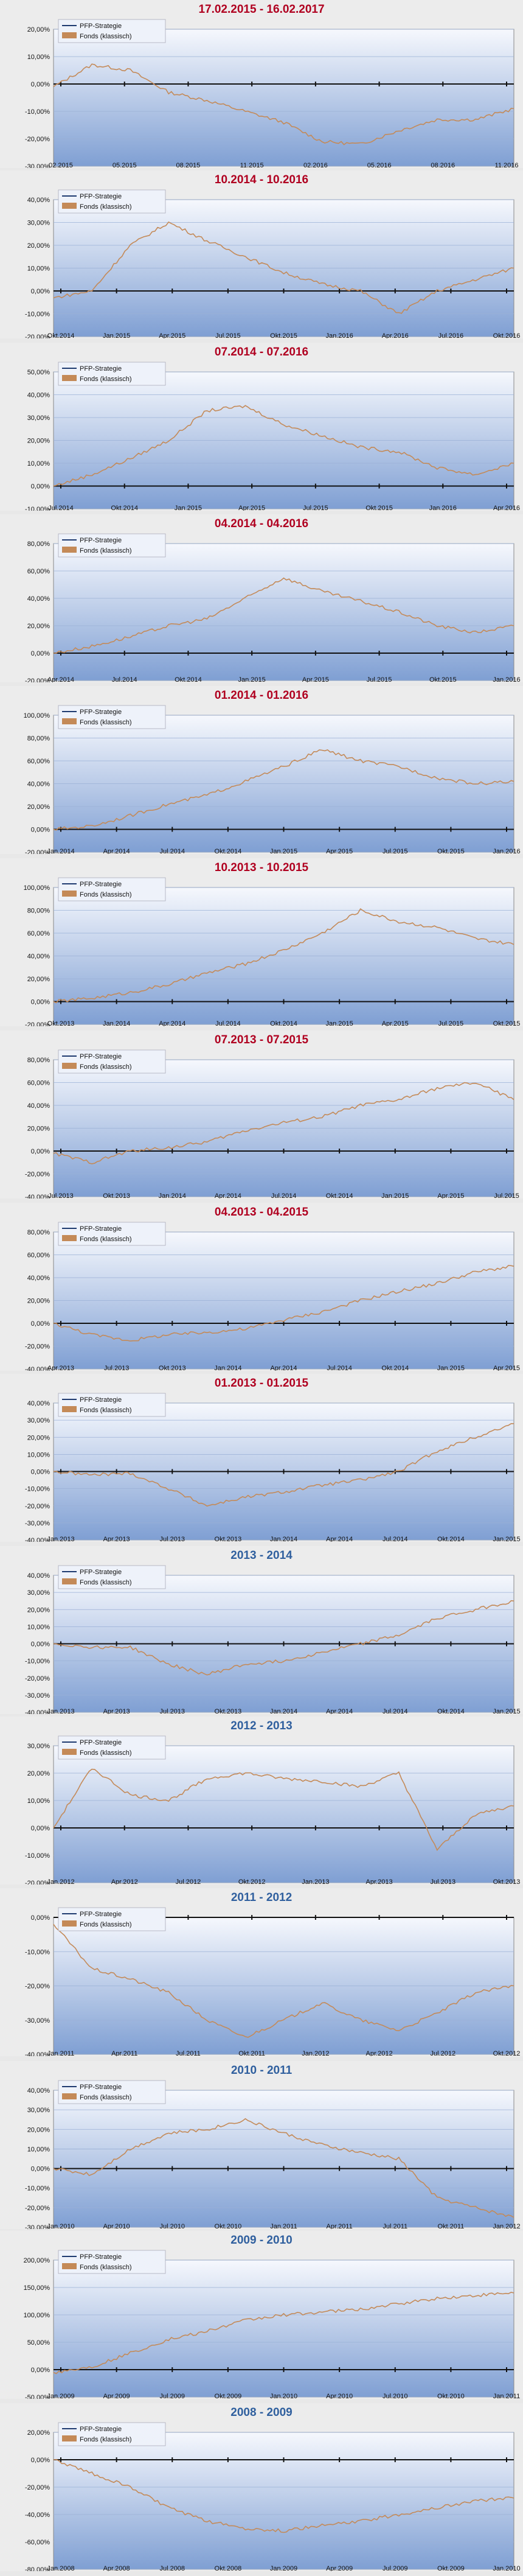  What do you see at coordinates (41, 2460) in the screenshot?
I see `y-tick-label: 0,00%` at bounding box center [41, 2460].